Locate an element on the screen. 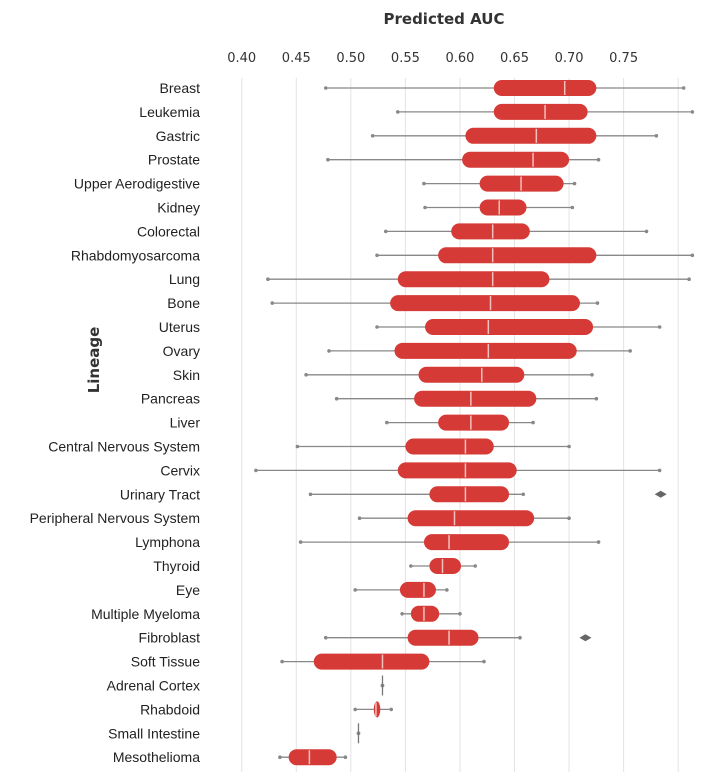 This screenshot has height=772, width=720. category-label: Mesothelioma is located at coordinates (156, 757).